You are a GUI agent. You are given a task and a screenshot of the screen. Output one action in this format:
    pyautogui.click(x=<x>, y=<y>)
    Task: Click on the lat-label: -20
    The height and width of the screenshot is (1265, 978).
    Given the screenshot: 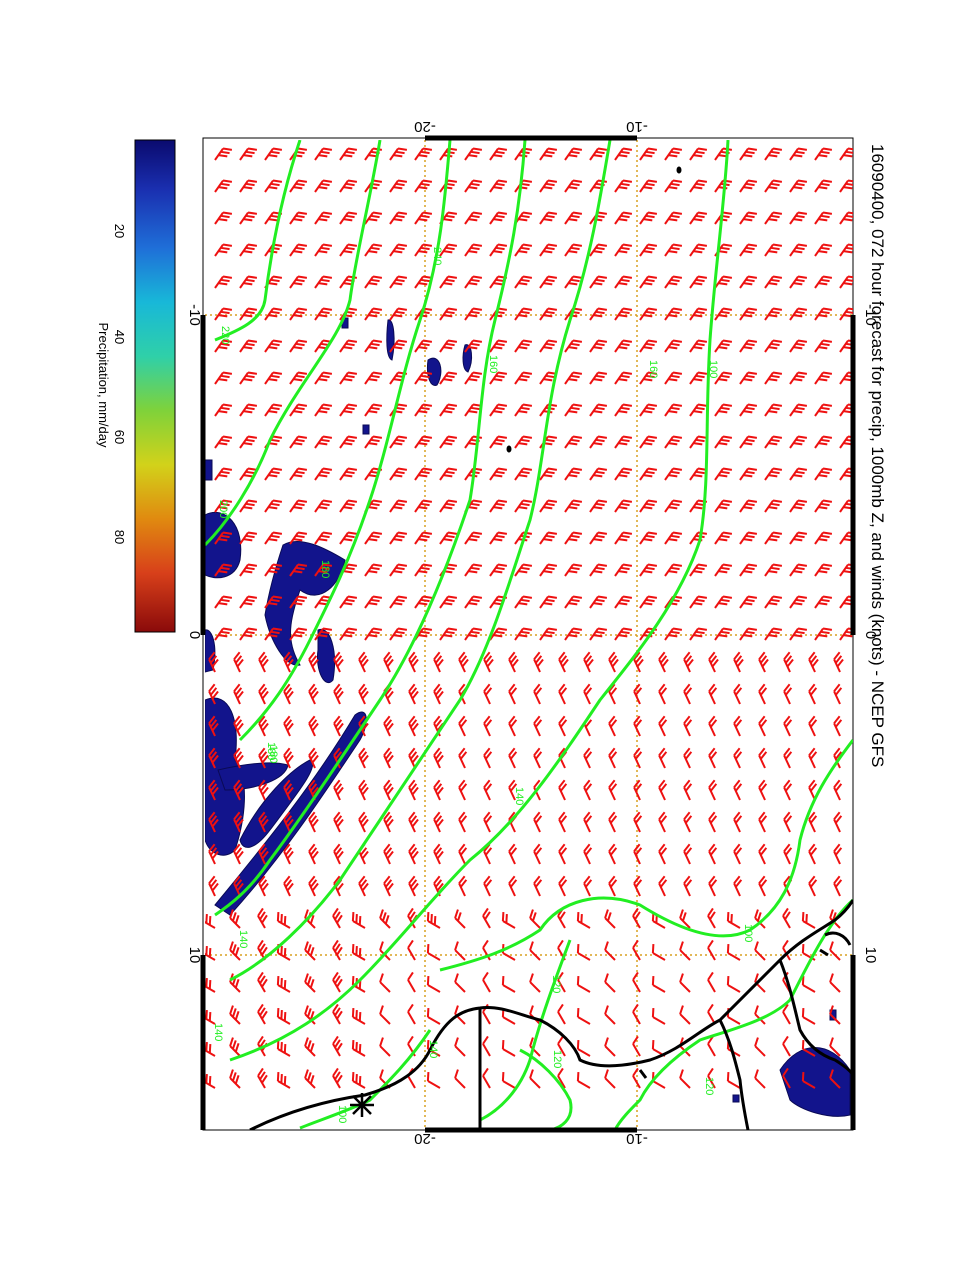 What is the action you would take?
    pyautogui.click(x=425, y=1138)
    